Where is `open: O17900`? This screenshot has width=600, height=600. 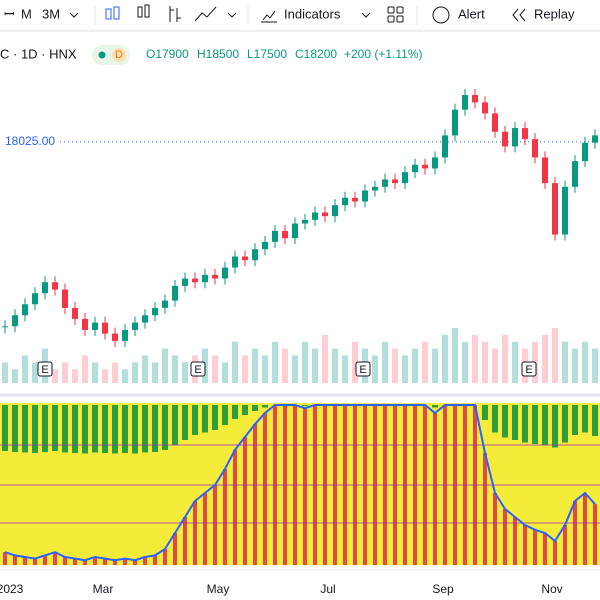 open: O17900 is located at coordinates (167, 54).